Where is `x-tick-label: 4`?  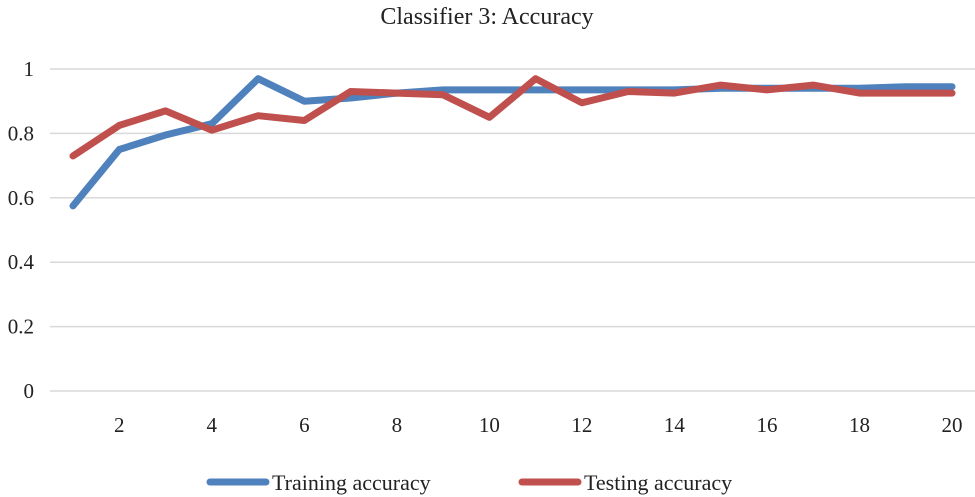 x-tick-label: 4 is located at coordinates (212, 425).